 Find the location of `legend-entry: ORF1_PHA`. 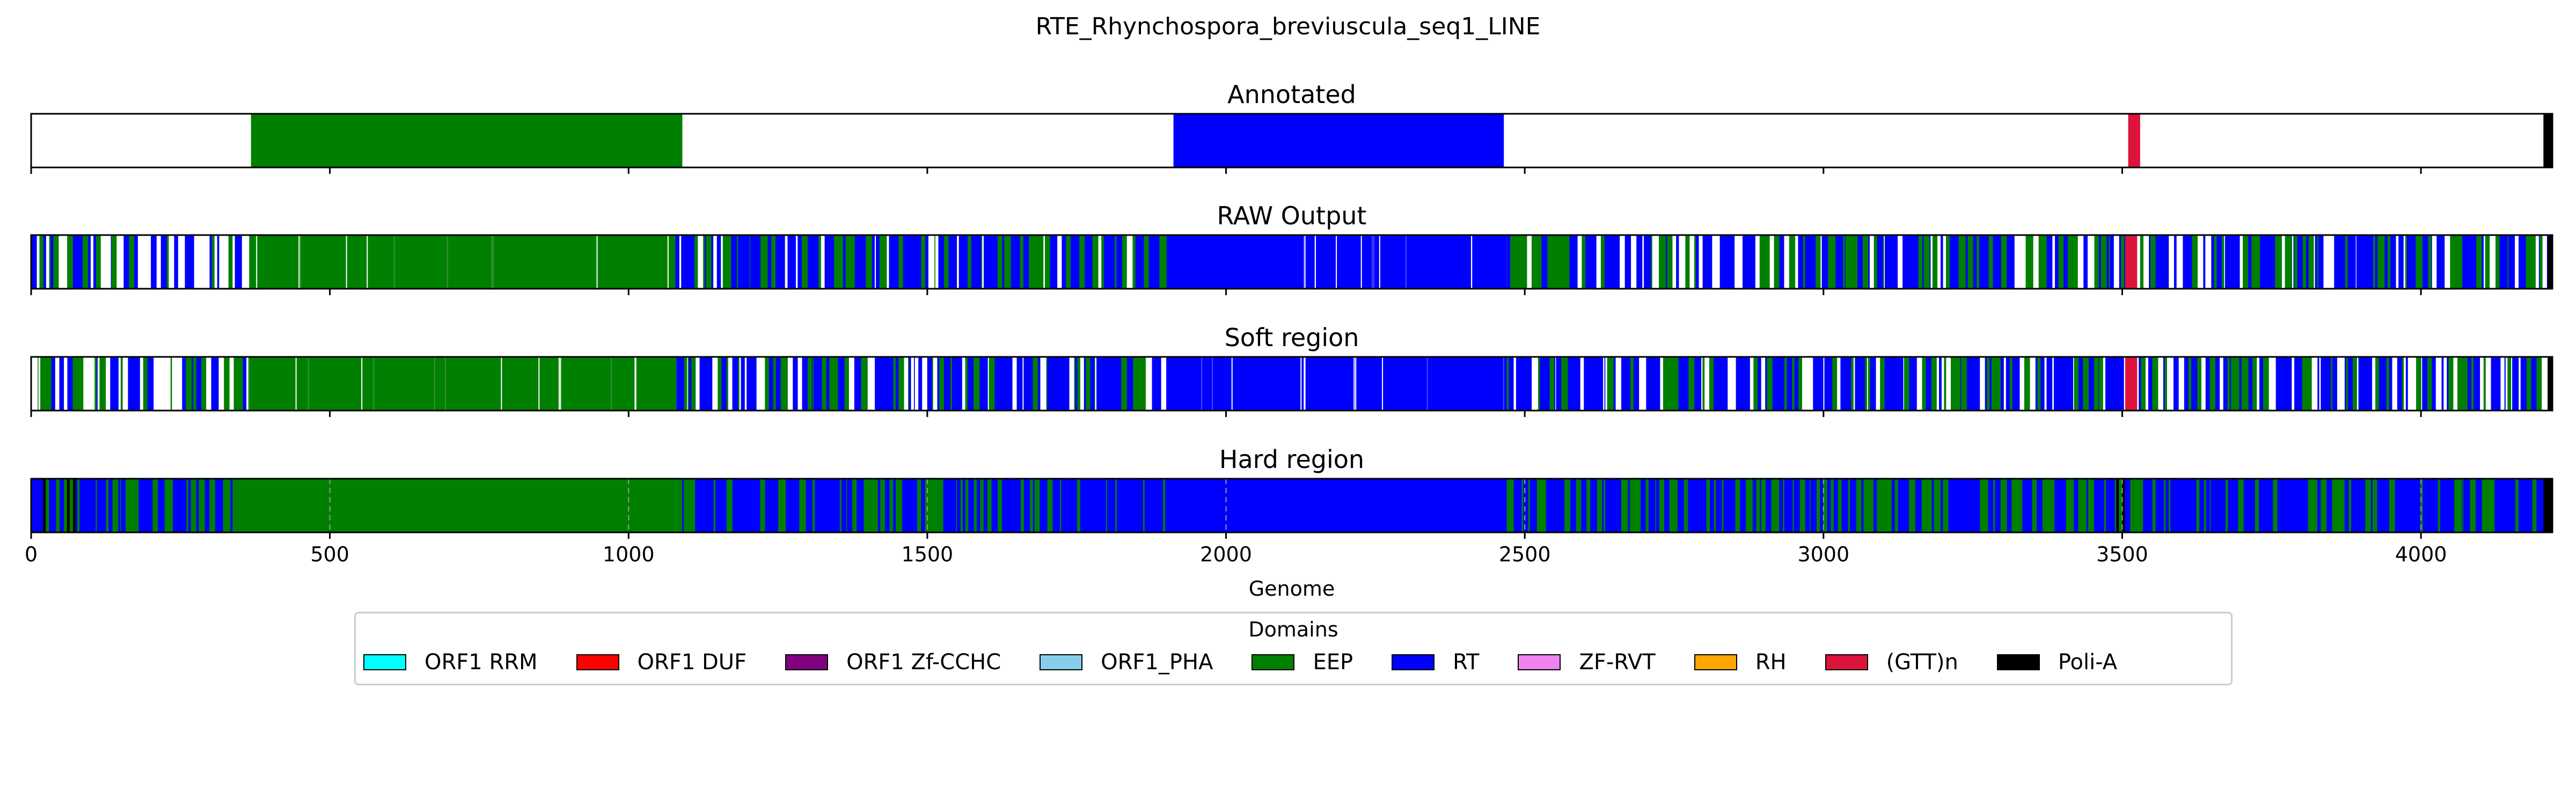

legend-entry: ORF1_PHA is located at coordinates (1126, 662).